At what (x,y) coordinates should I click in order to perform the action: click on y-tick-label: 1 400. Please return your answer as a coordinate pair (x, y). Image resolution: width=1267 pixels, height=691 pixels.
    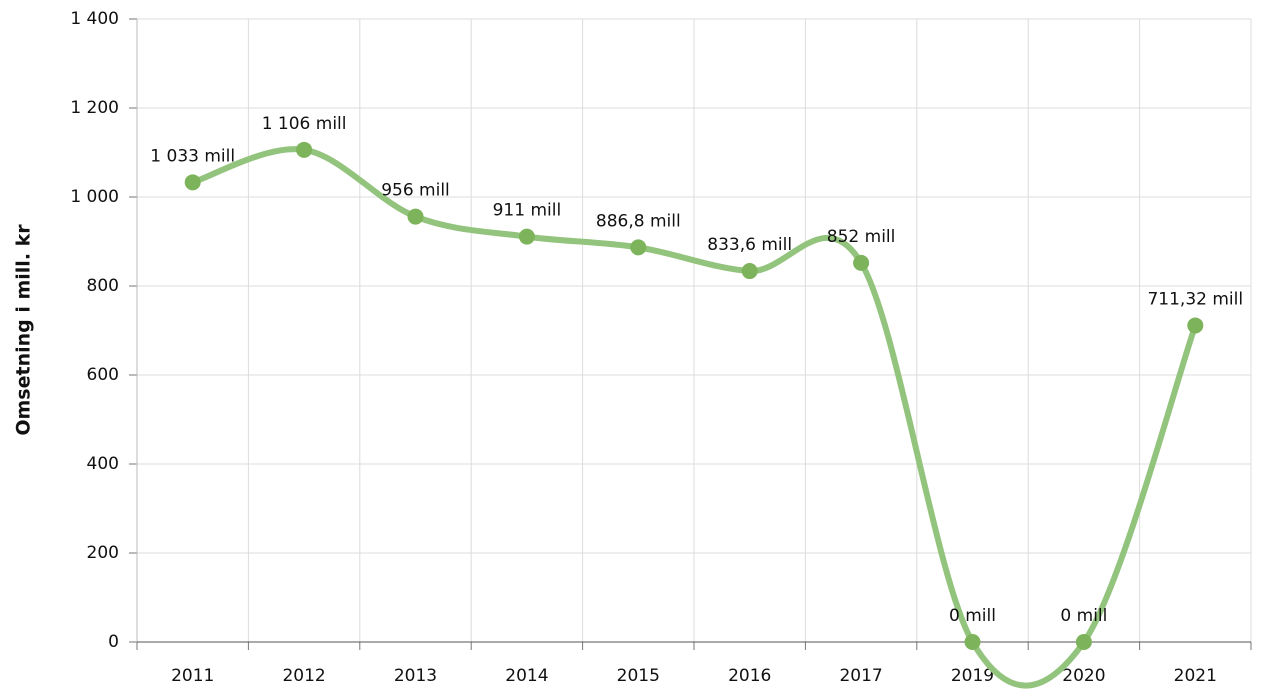
    Looking at the image, I should click on (94, 19).